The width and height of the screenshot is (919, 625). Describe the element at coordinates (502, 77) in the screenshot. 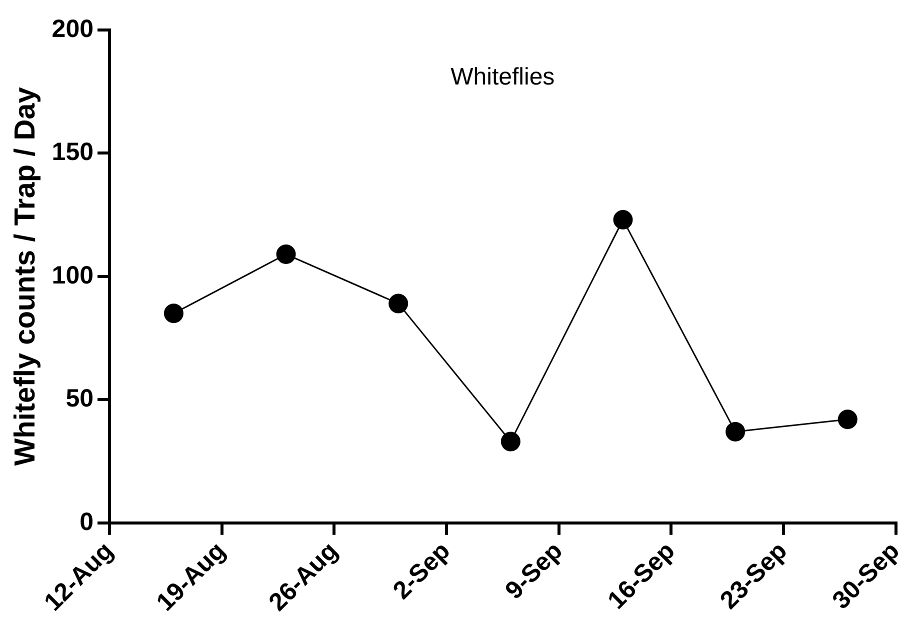

I see `text: Whiteflies` at that location.